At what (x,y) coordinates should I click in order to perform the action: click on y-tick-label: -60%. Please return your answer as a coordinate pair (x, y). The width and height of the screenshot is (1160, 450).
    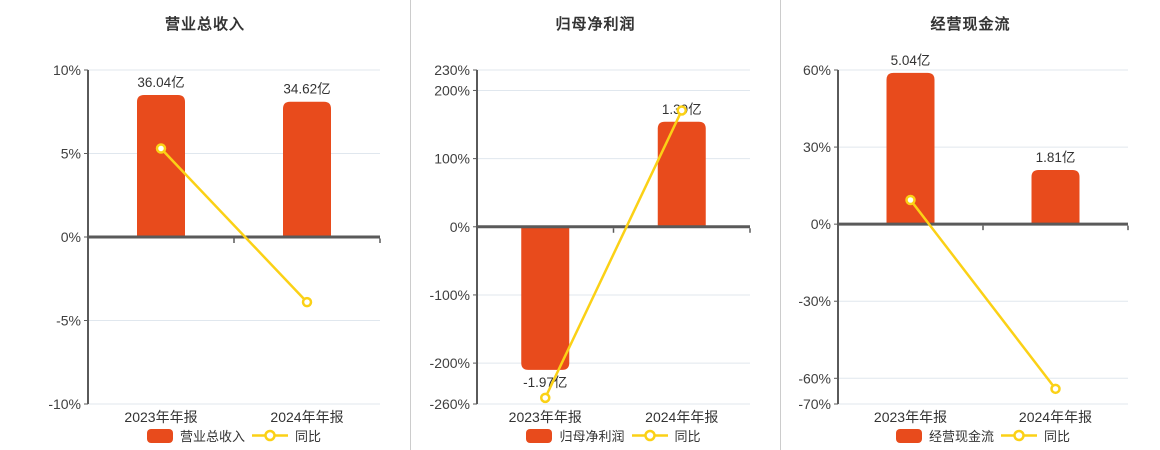
    Looking at the image, I should click on (814, 378).